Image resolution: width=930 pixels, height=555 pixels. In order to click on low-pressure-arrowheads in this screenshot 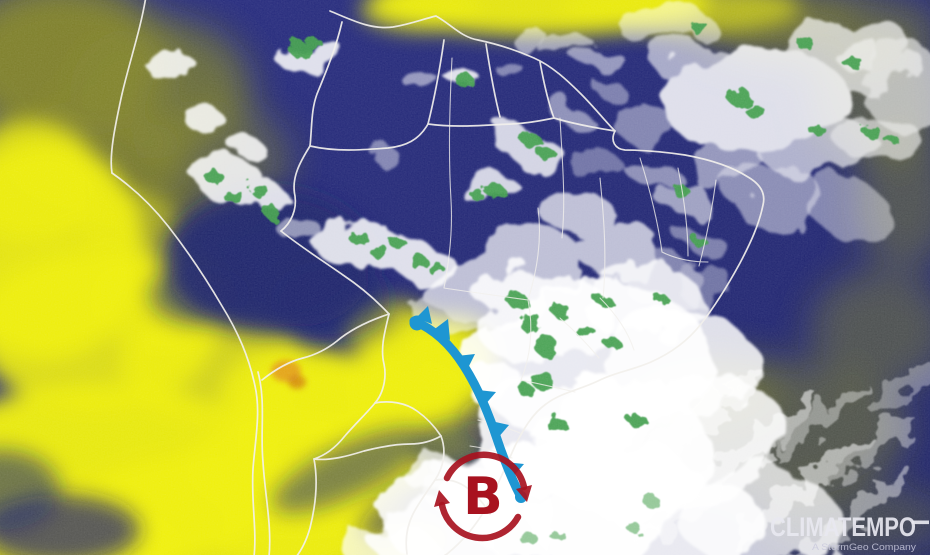, I will do `click(483, 496)`.